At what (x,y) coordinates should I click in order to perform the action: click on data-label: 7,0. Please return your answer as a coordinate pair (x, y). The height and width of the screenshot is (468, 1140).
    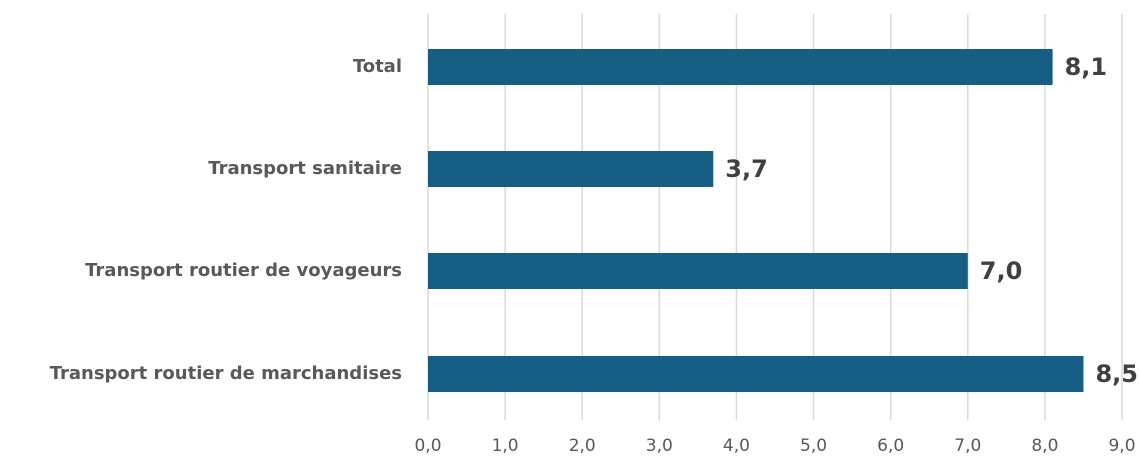
    Looking at the image, I should click on (1001, 271).